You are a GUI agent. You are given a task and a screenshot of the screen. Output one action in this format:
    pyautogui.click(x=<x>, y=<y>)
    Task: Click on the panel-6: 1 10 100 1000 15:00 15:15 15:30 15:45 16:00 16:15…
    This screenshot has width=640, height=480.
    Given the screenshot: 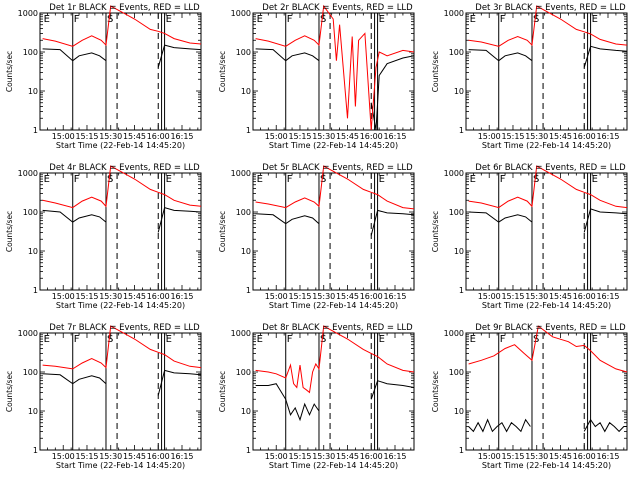 What is the action you would take?
    pyautogui.click(x=529, y=236)
    